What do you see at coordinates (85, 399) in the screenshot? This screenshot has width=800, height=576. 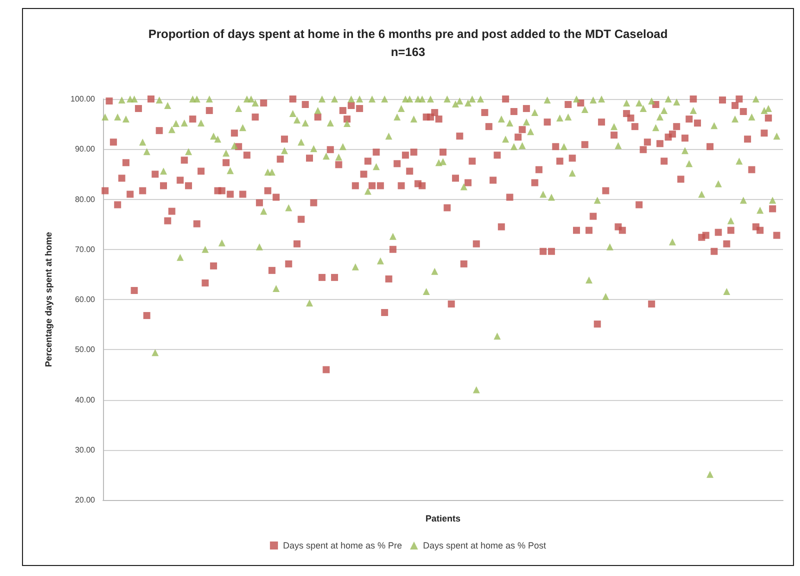 I see `y-tick-label: 40.00` at bounding box center [85, 399].